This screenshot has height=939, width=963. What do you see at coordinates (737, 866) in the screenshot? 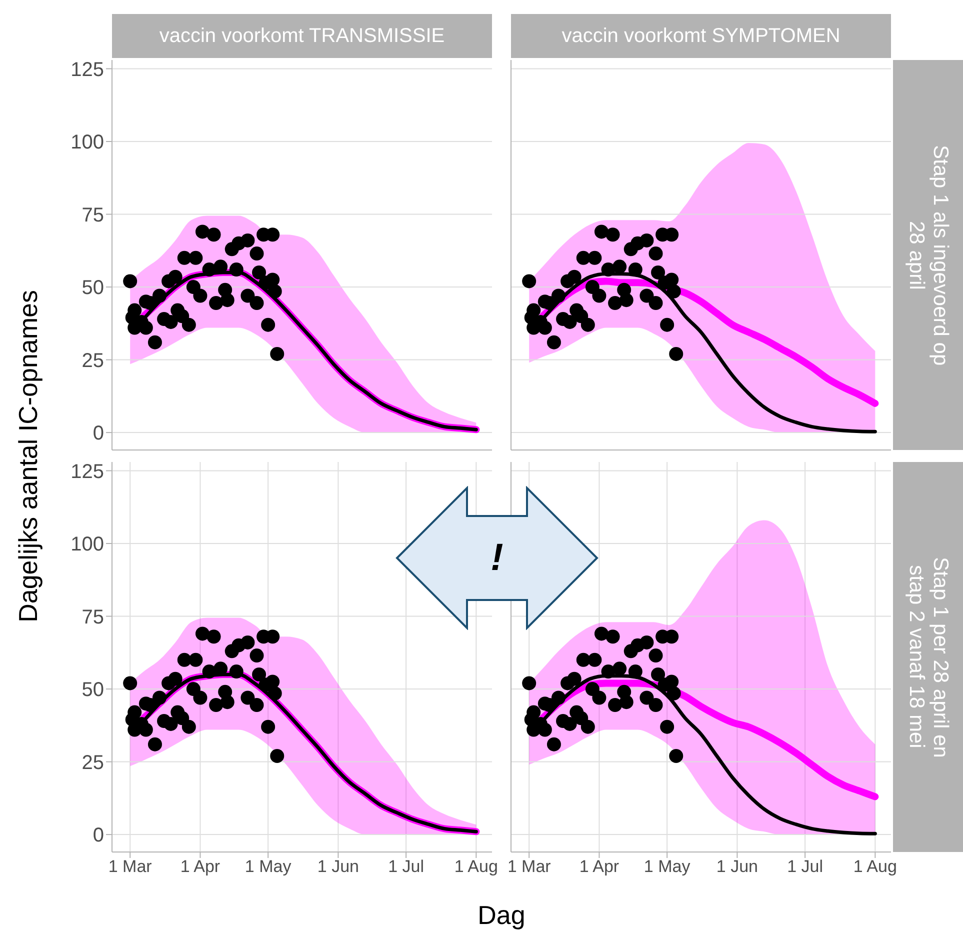
I see `x-tick-label: 1 Jun` at bounding box center [737, 866].